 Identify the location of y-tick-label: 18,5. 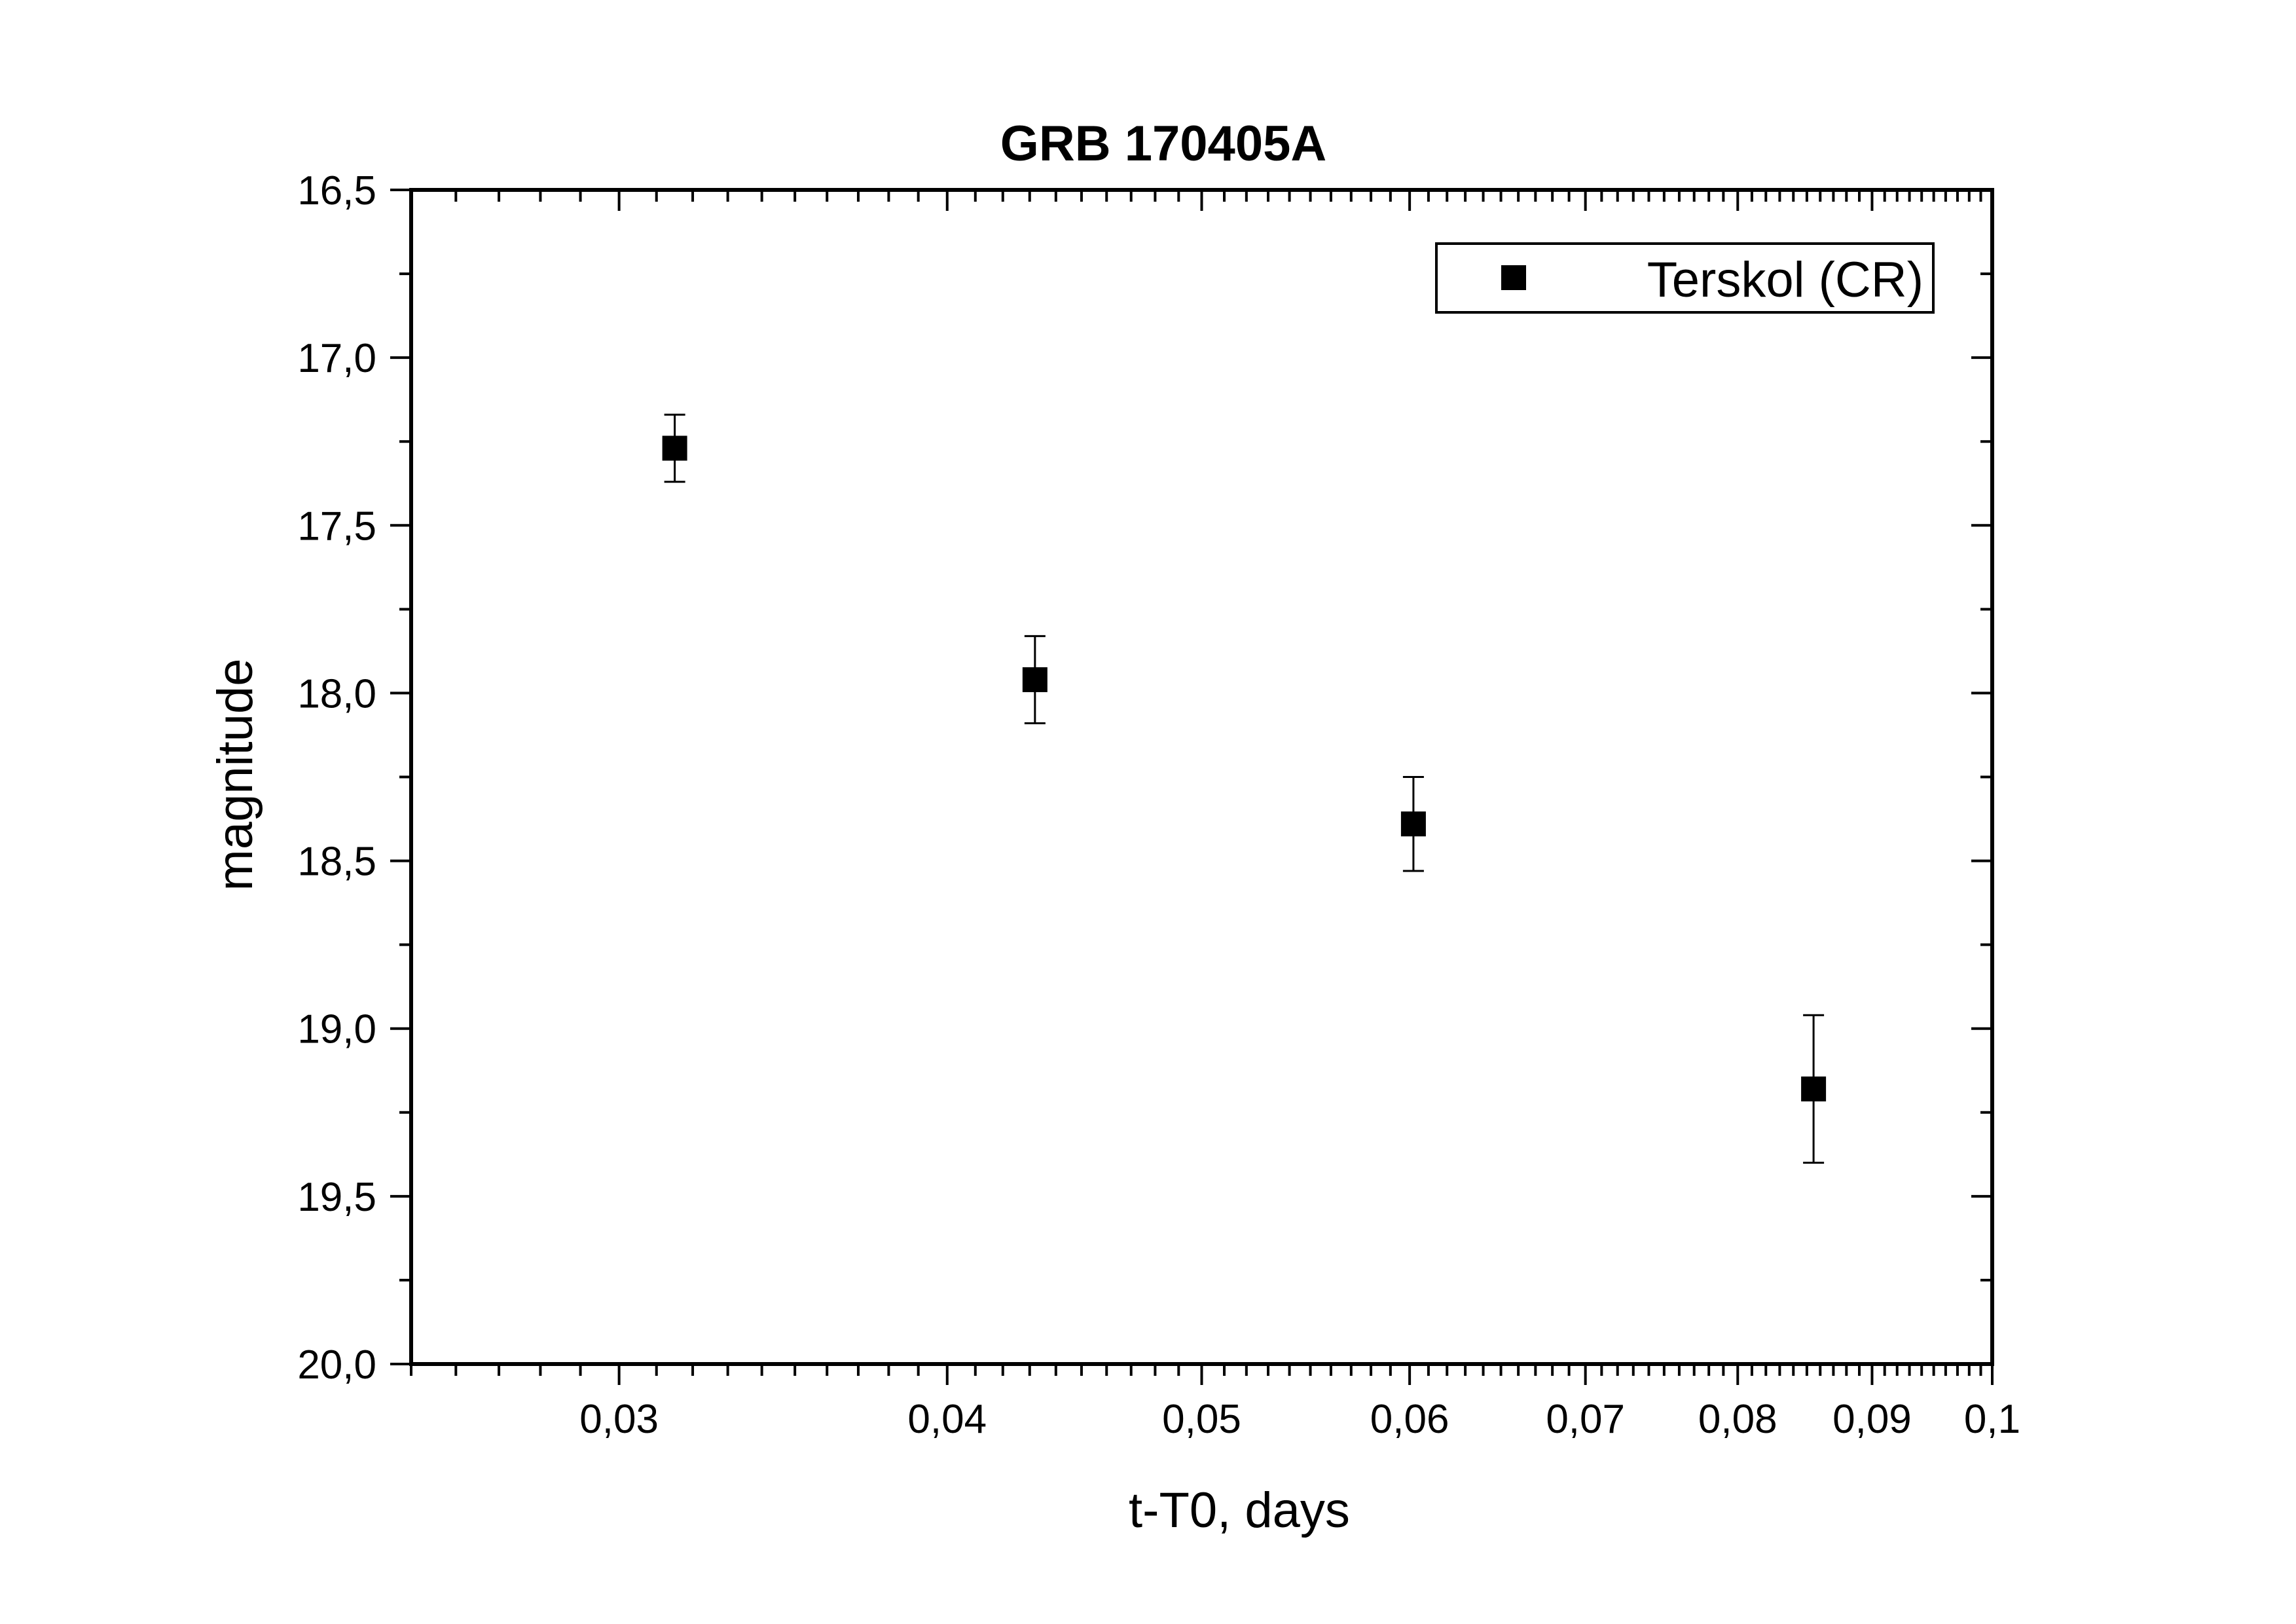
(336, 862).